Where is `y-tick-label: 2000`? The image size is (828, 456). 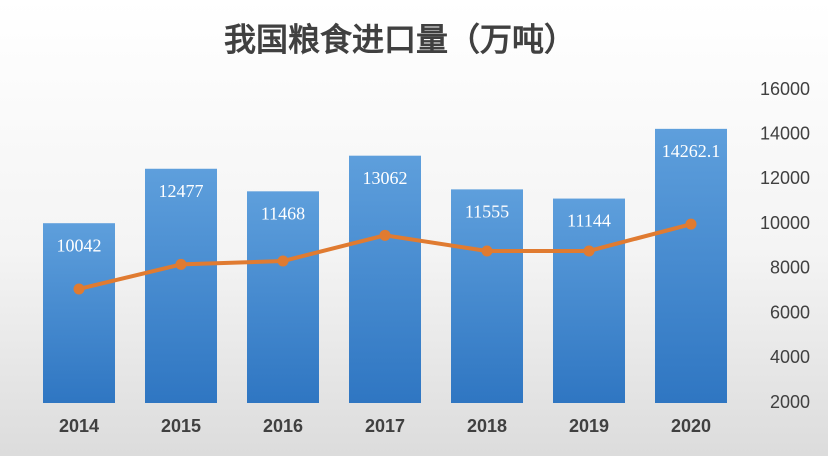
y-tick-label: 2000 is located at coordinates (790, 402).